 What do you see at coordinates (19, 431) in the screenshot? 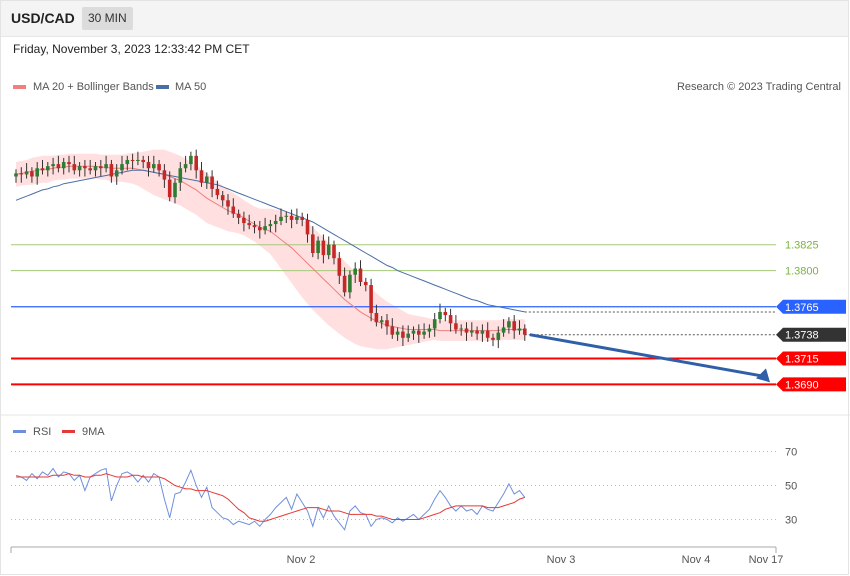
I see `legend-swatch-rsi` at bounding box center [19, 431].